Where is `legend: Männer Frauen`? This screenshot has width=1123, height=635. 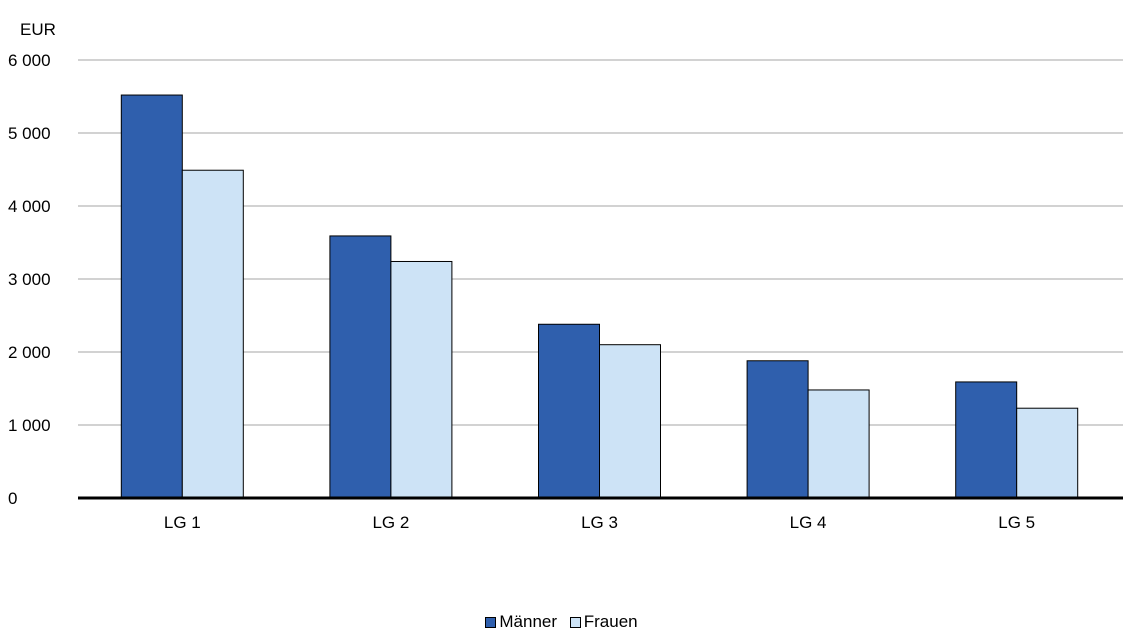 legend: Männer Frauen is located at coordinates (561, 622).